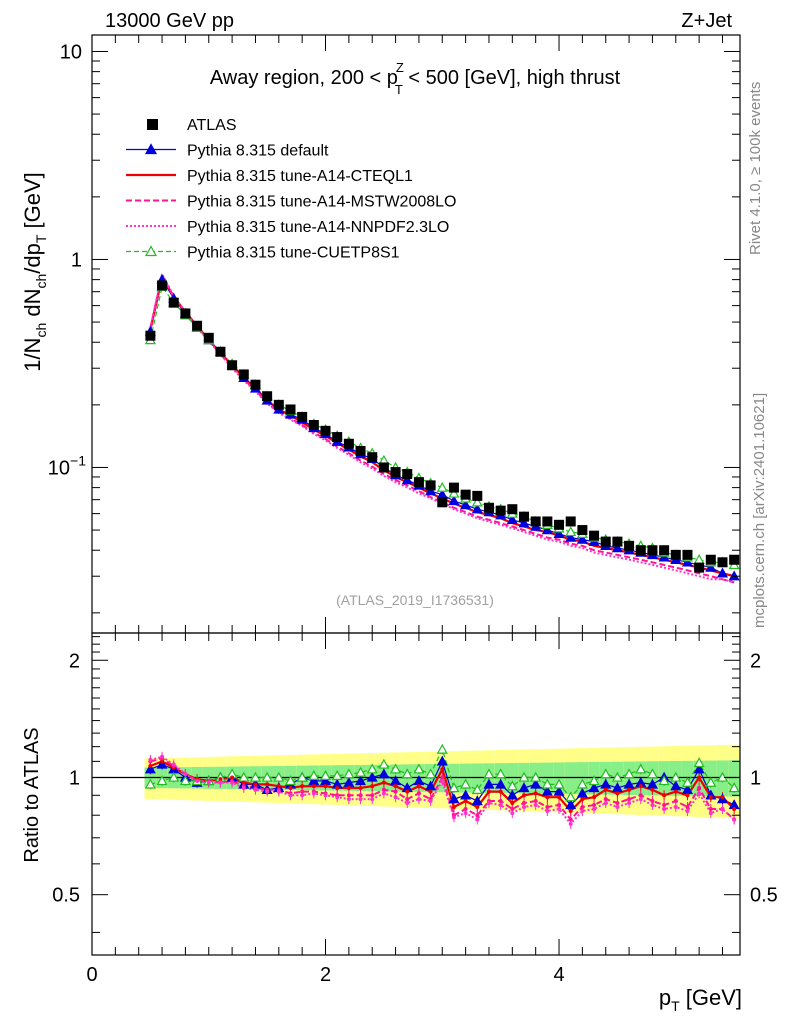 This screenshot has width=786, height=1024. Describe the element at coordinates (293, 253) in the screenshot. I see `legend-label-cuetp: Pythia 8.315 tune-CUETP8S1` at that location.